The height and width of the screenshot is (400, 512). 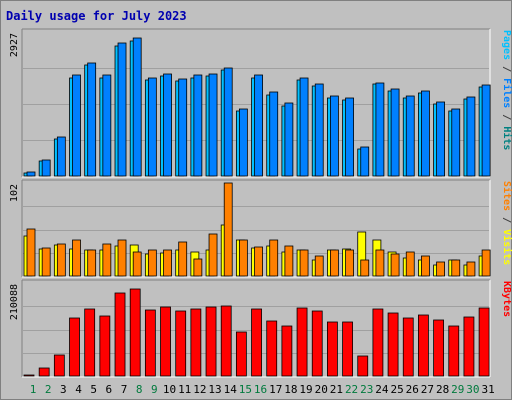 I want to click on day-label-20: 20, so click(x=321, y=389).